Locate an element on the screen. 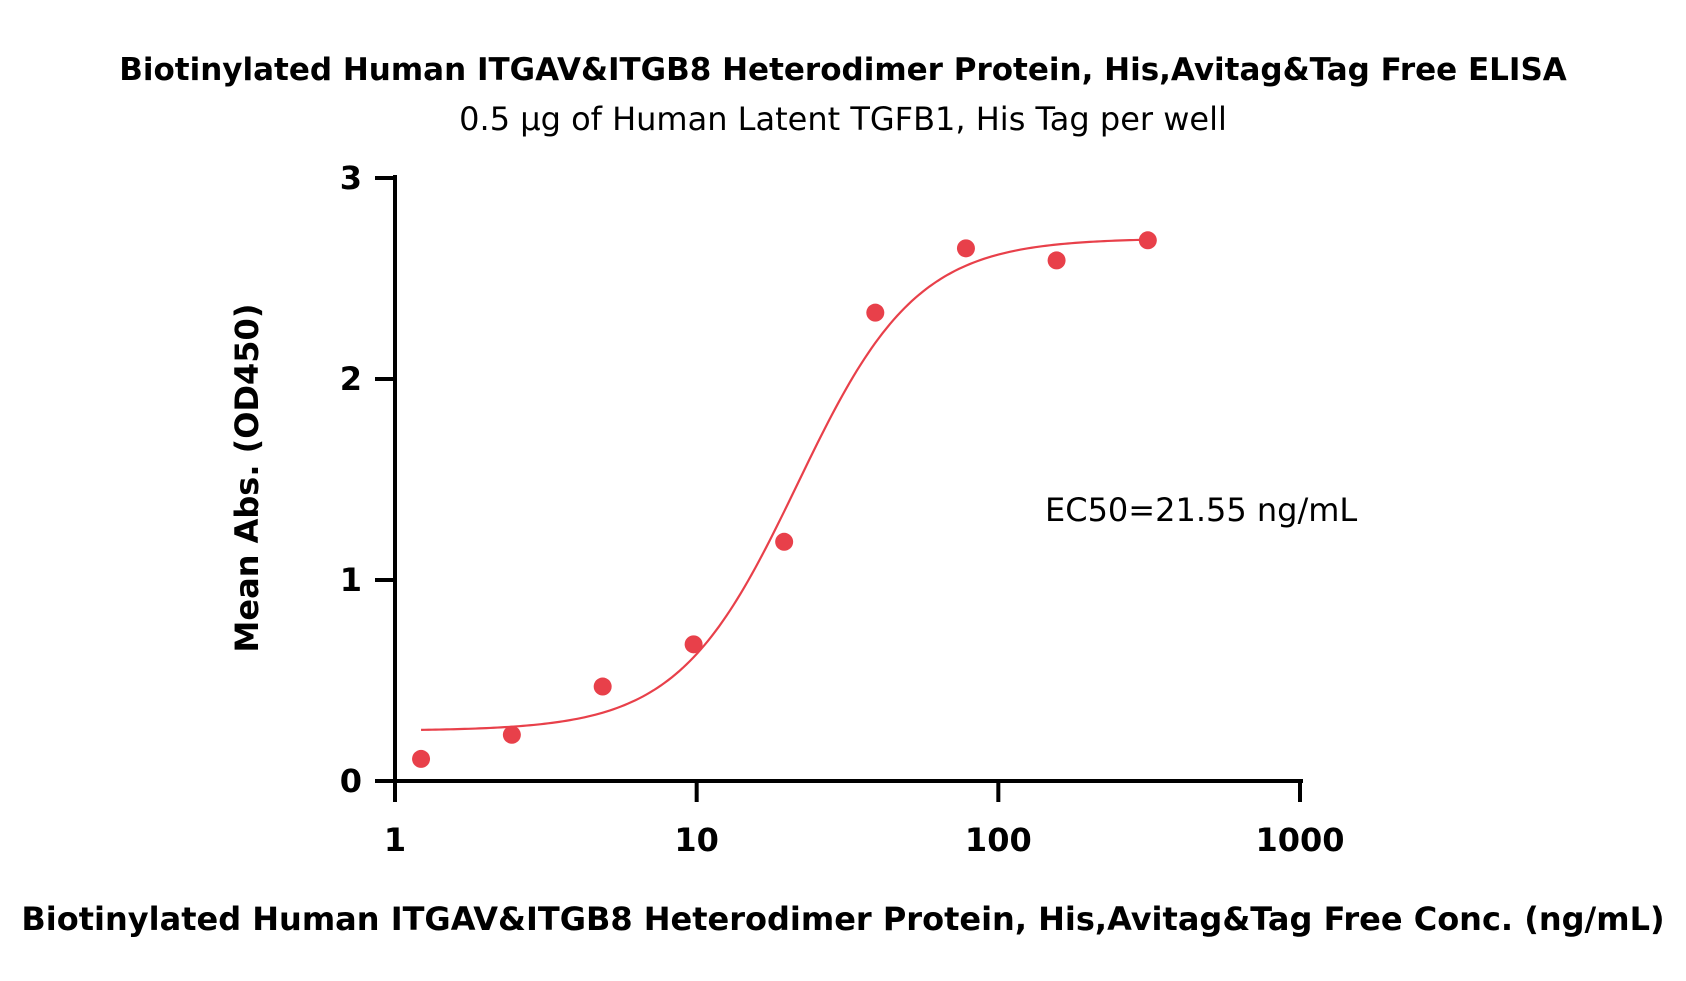 The image size is (1686, 981). y-axis-label: Mean Abs. (OD450) is located at coordinates (247, 478).